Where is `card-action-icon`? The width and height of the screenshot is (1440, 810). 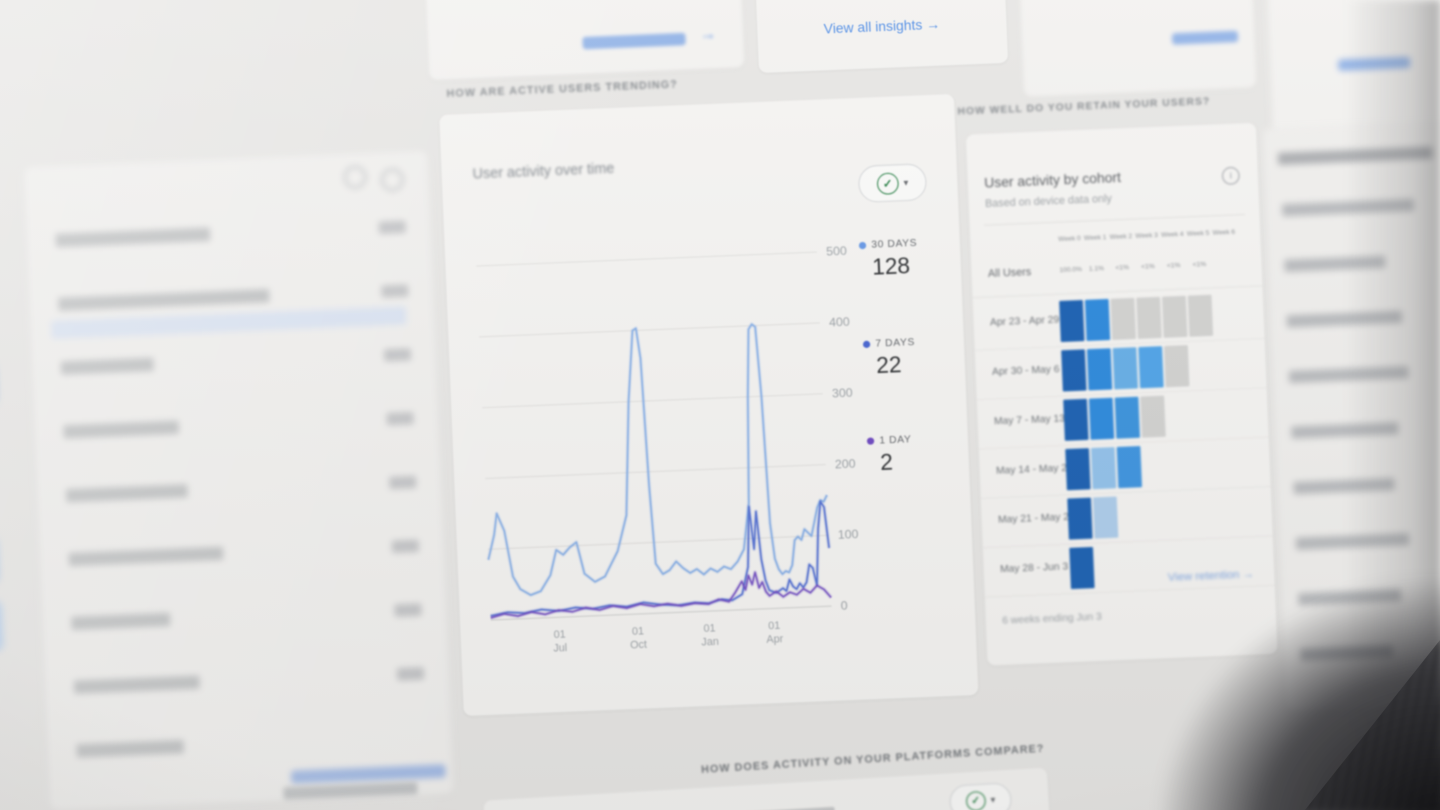
card-action-icon is located at coordinates (355, 177).